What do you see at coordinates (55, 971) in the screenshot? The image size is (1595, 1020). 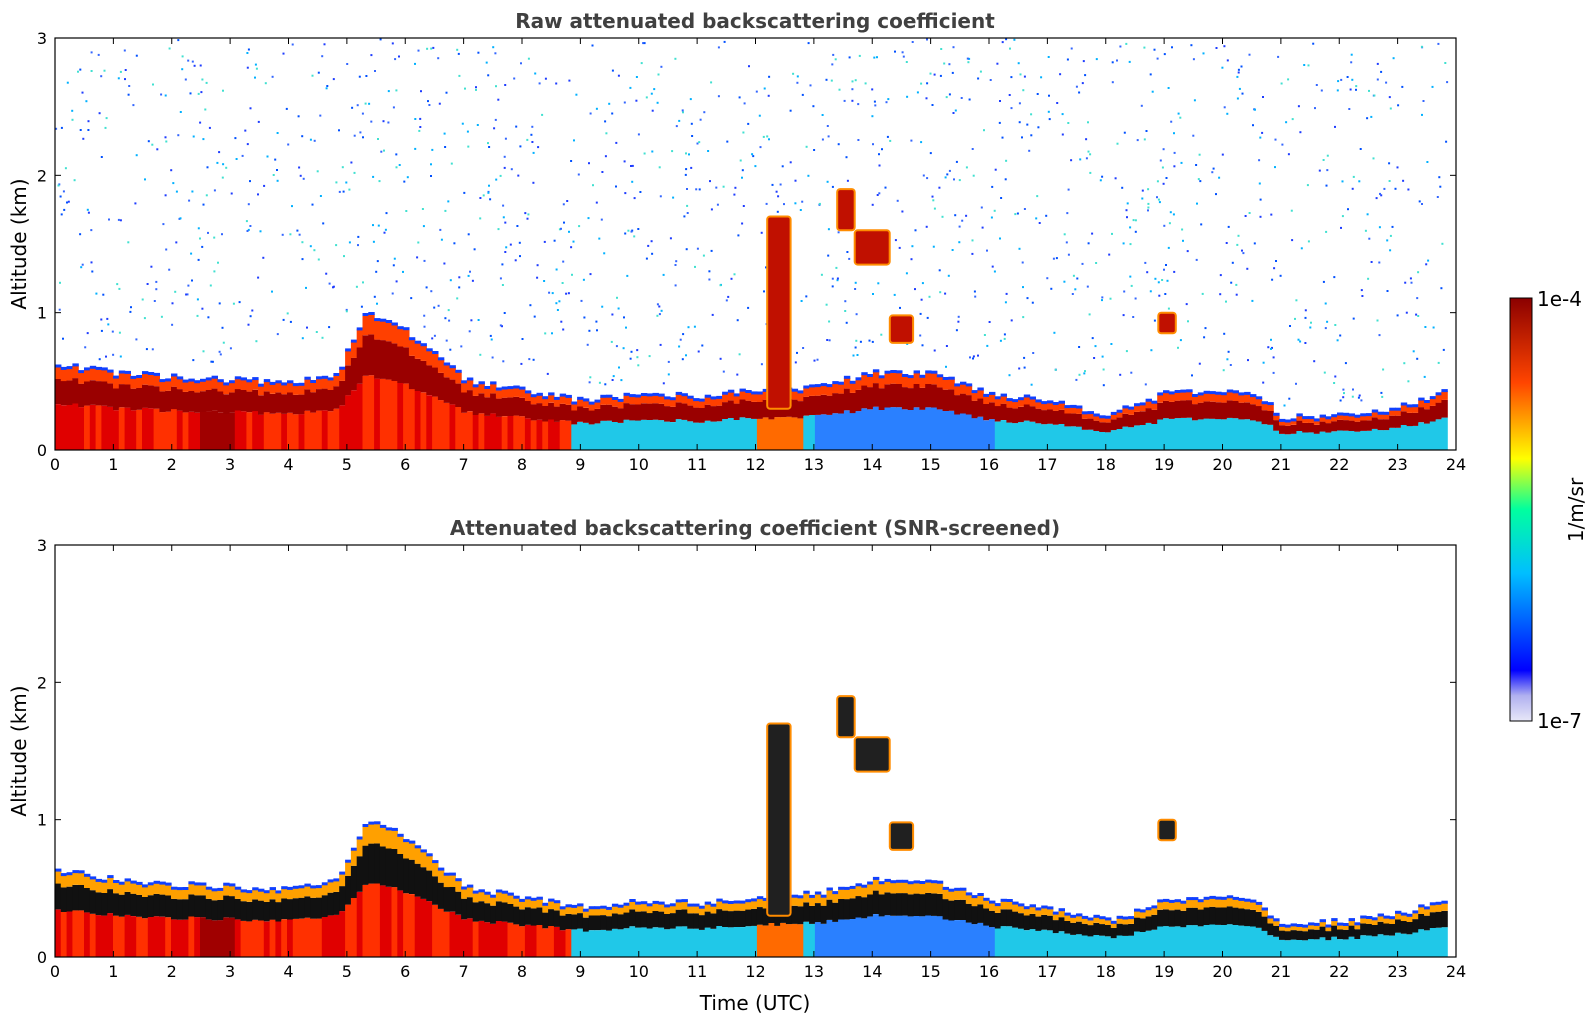 I see `x-tick-label: 0` at bounding box center [55, 971].